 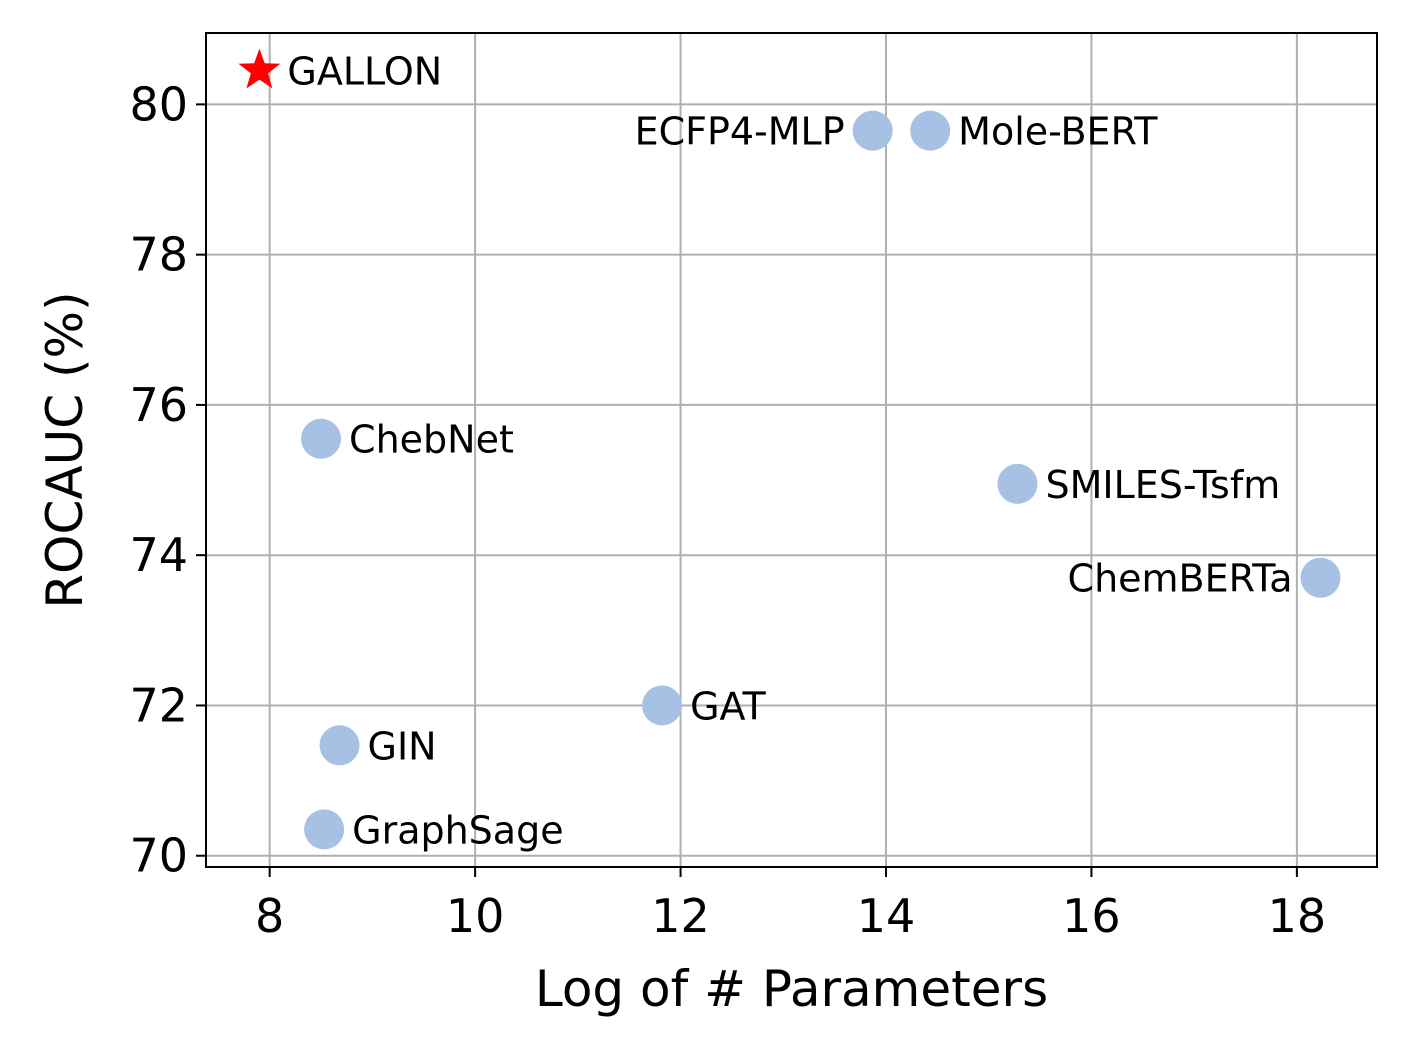 What do you see at coordinates (1162, 485) in the screenshot?
I see `point-label: SMILES-Tsfm` at bounding box center [1162, 485].